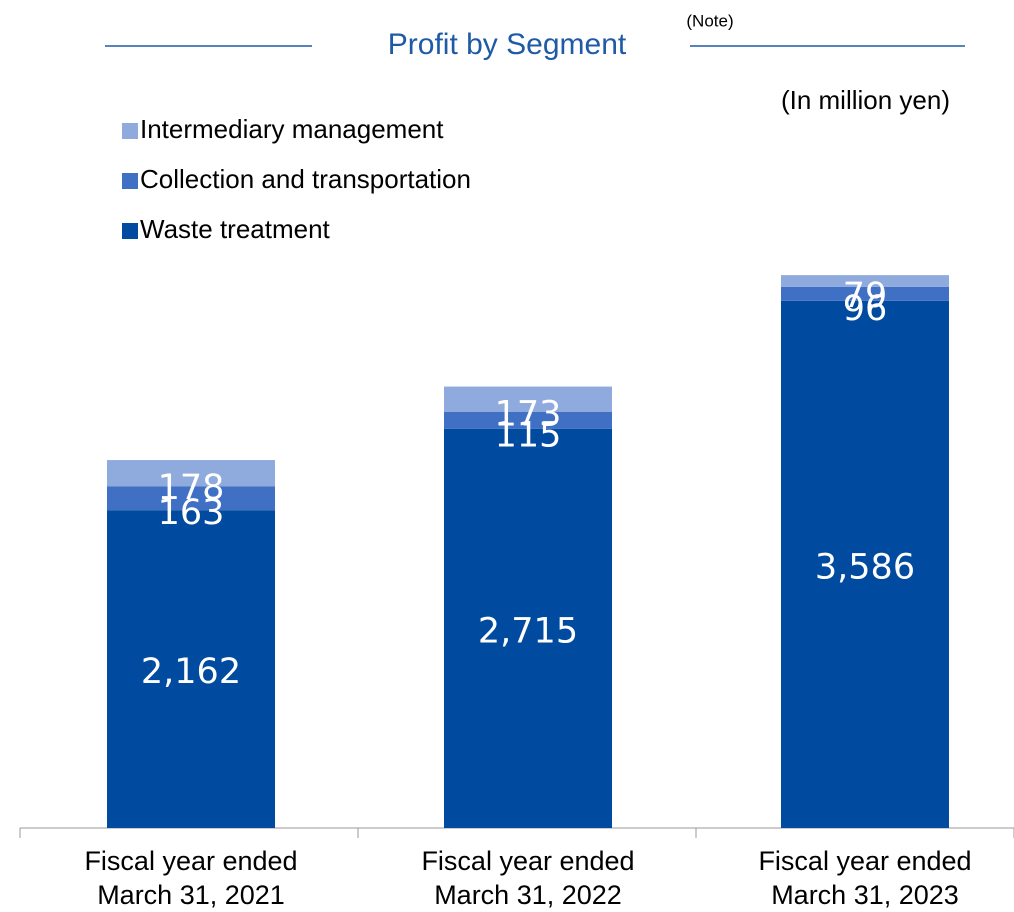  Describe the element at coordinates (305, 179) in the screenshot. I see `legend-label: Collection and transportation` at that location.